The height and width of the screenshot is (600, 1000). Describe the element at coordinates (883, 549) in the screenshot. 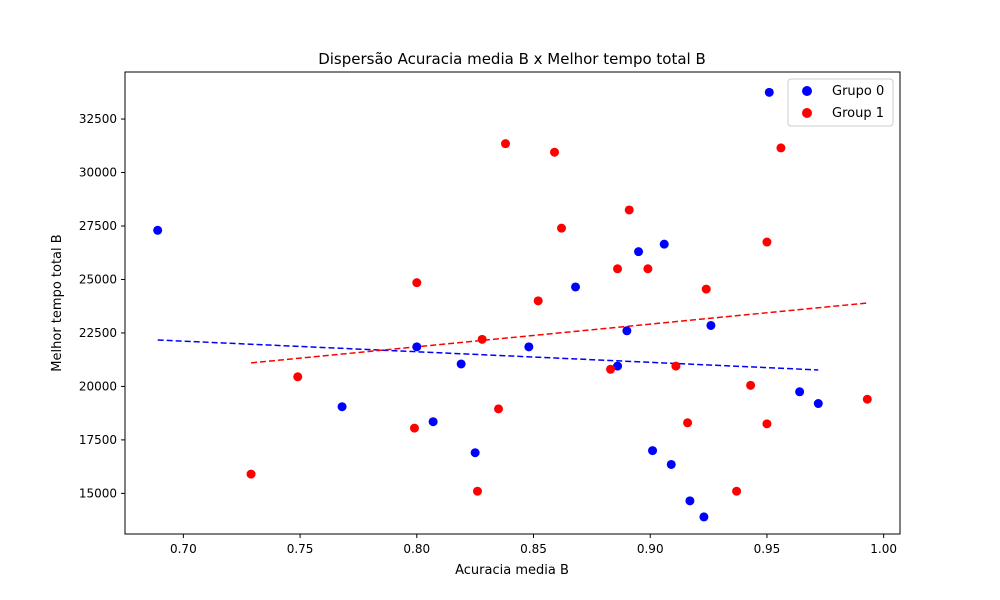

I see `x-tick-label: 1.00` at that location.